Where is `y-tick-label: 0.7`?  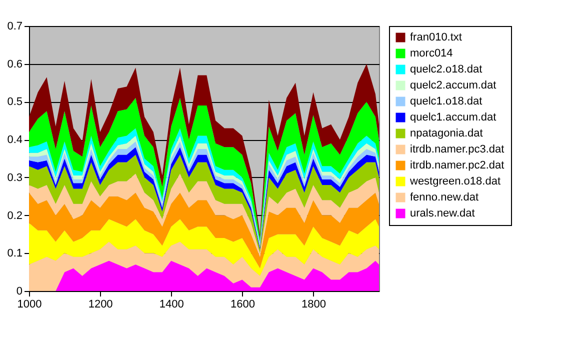
y-tick-label: 0.7 is located at coordinates (14, 26).